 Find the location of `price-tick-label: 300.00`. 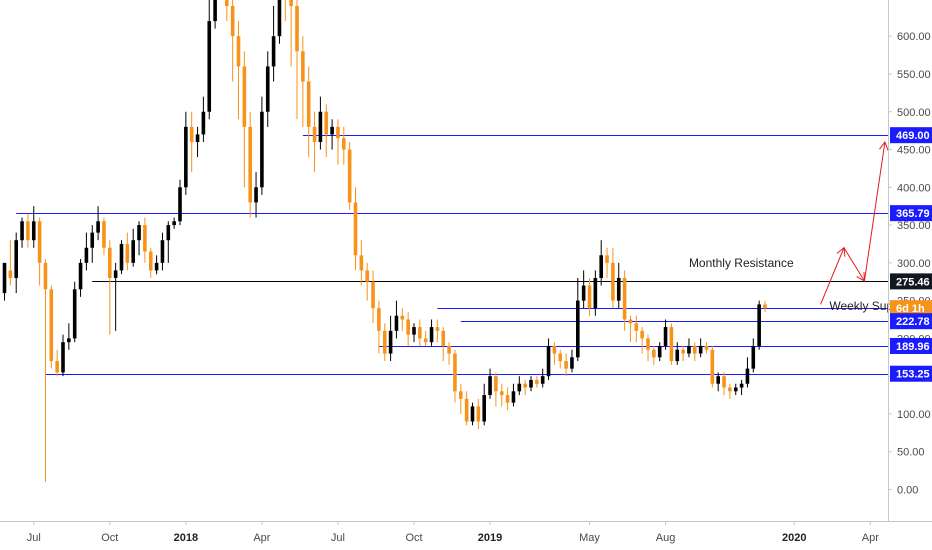

price-tick-label: 300.00 is located at coordinates (914, 264).